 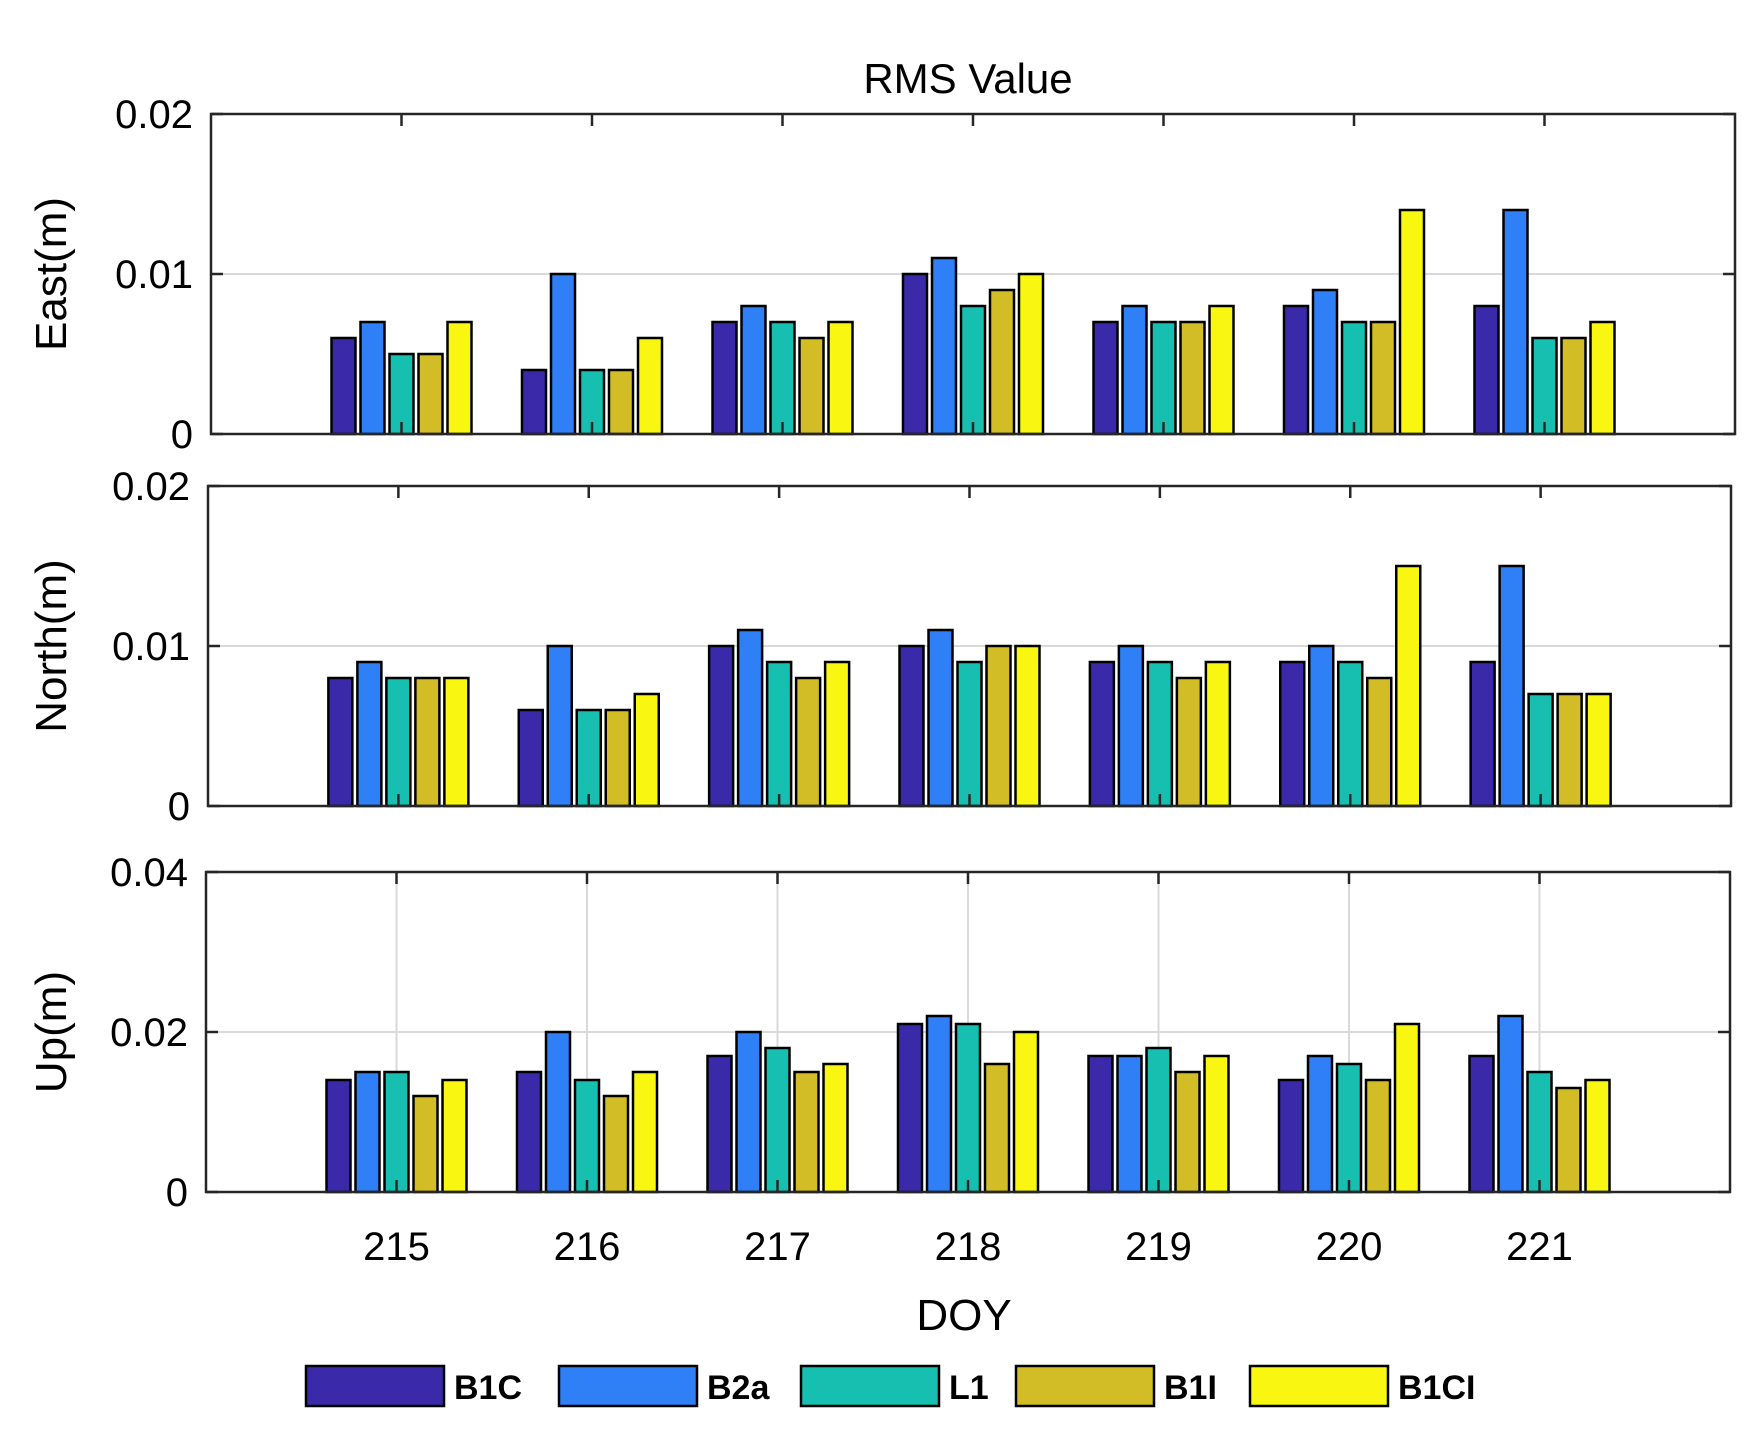 What do you see at coordinates (738, 1388) in the screenshot?
I see `legend-label: B2a` at bounding box center [738, 1388].